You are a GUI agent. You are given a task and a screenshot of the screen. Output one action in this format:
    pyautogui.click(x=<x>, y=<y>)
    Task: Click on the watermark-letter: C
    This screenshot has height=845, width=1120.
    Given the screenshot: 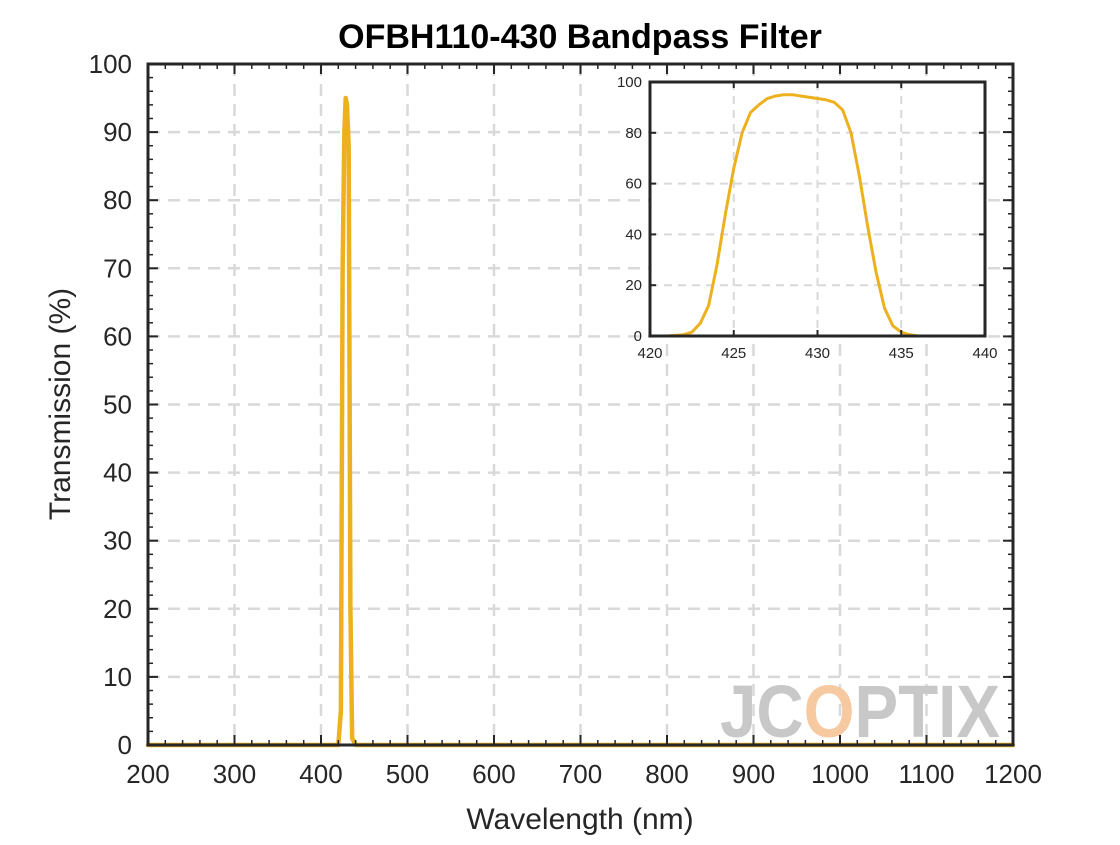 What is the action you would take?
    pyautogui.click(x=779, y=711)
    